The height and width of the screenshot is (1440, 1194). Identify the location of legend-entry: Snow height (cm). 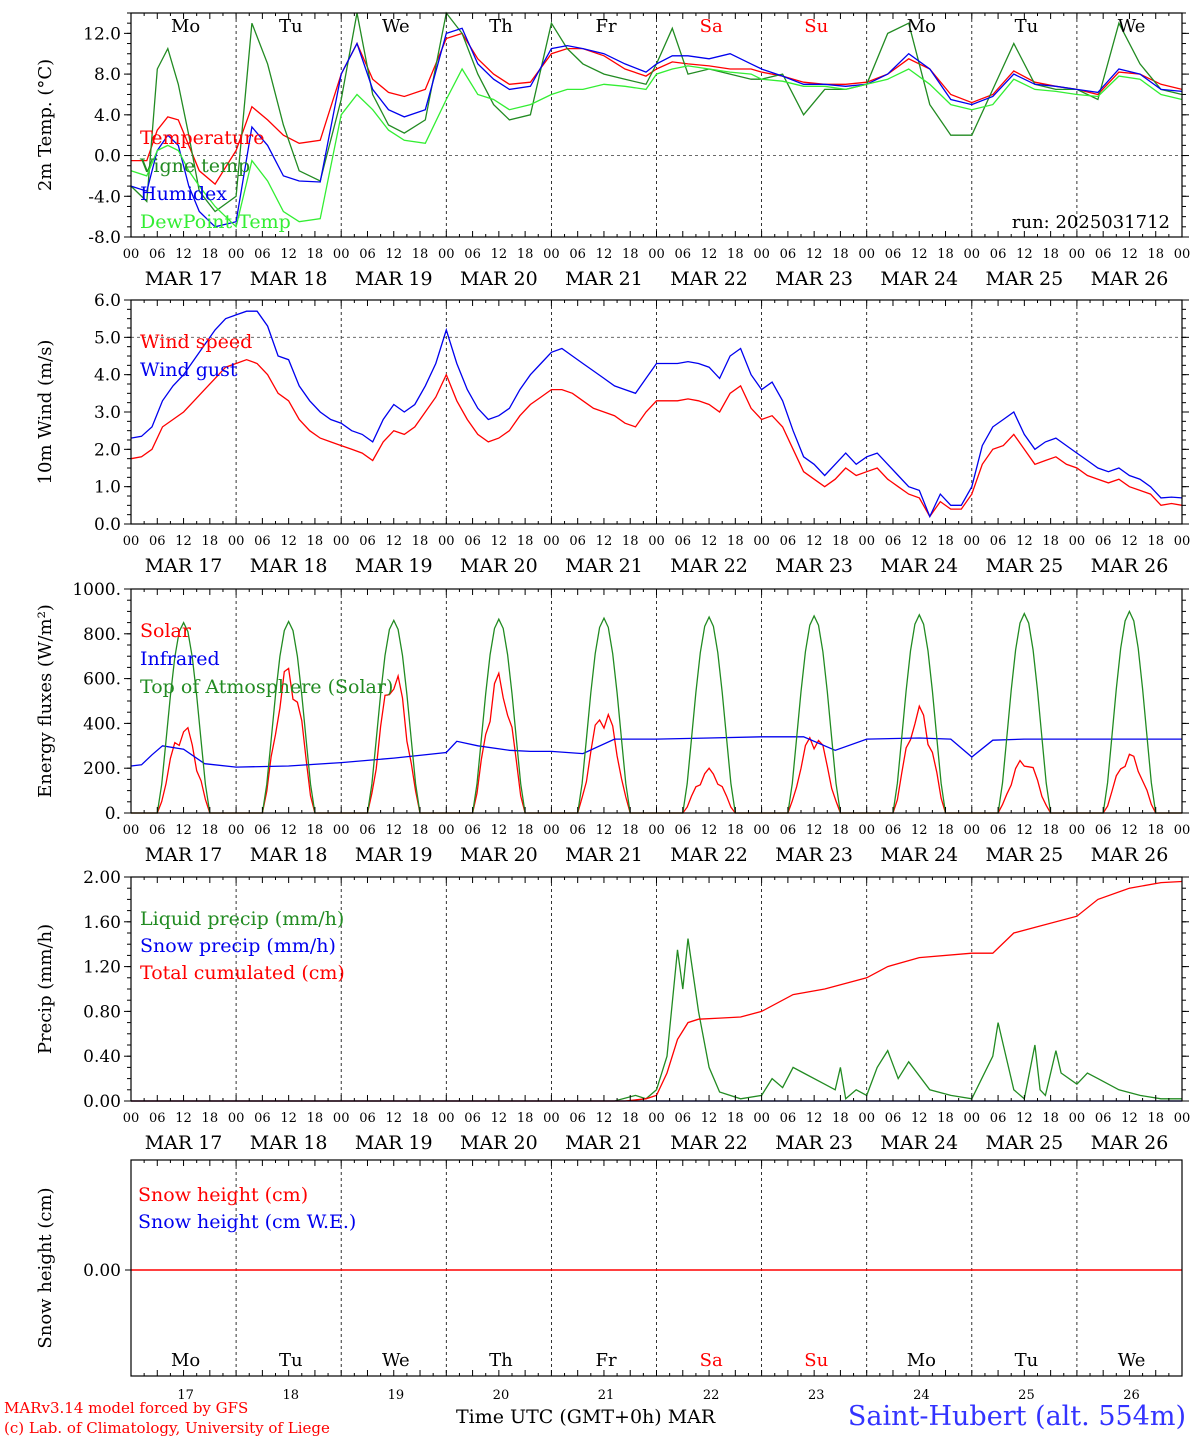
(223, 1195).